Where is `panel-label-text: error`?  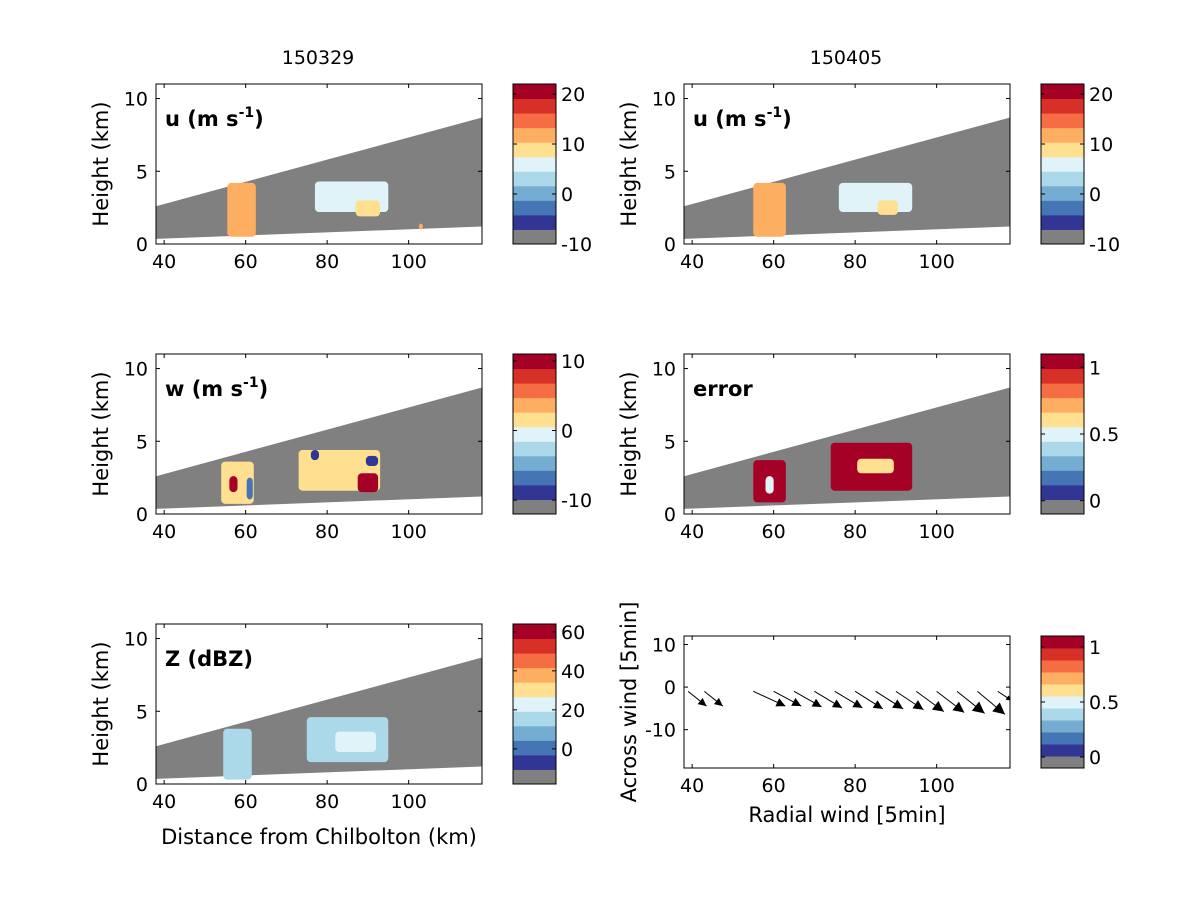
panel-label-text: error is located at coordinates (723, 389).